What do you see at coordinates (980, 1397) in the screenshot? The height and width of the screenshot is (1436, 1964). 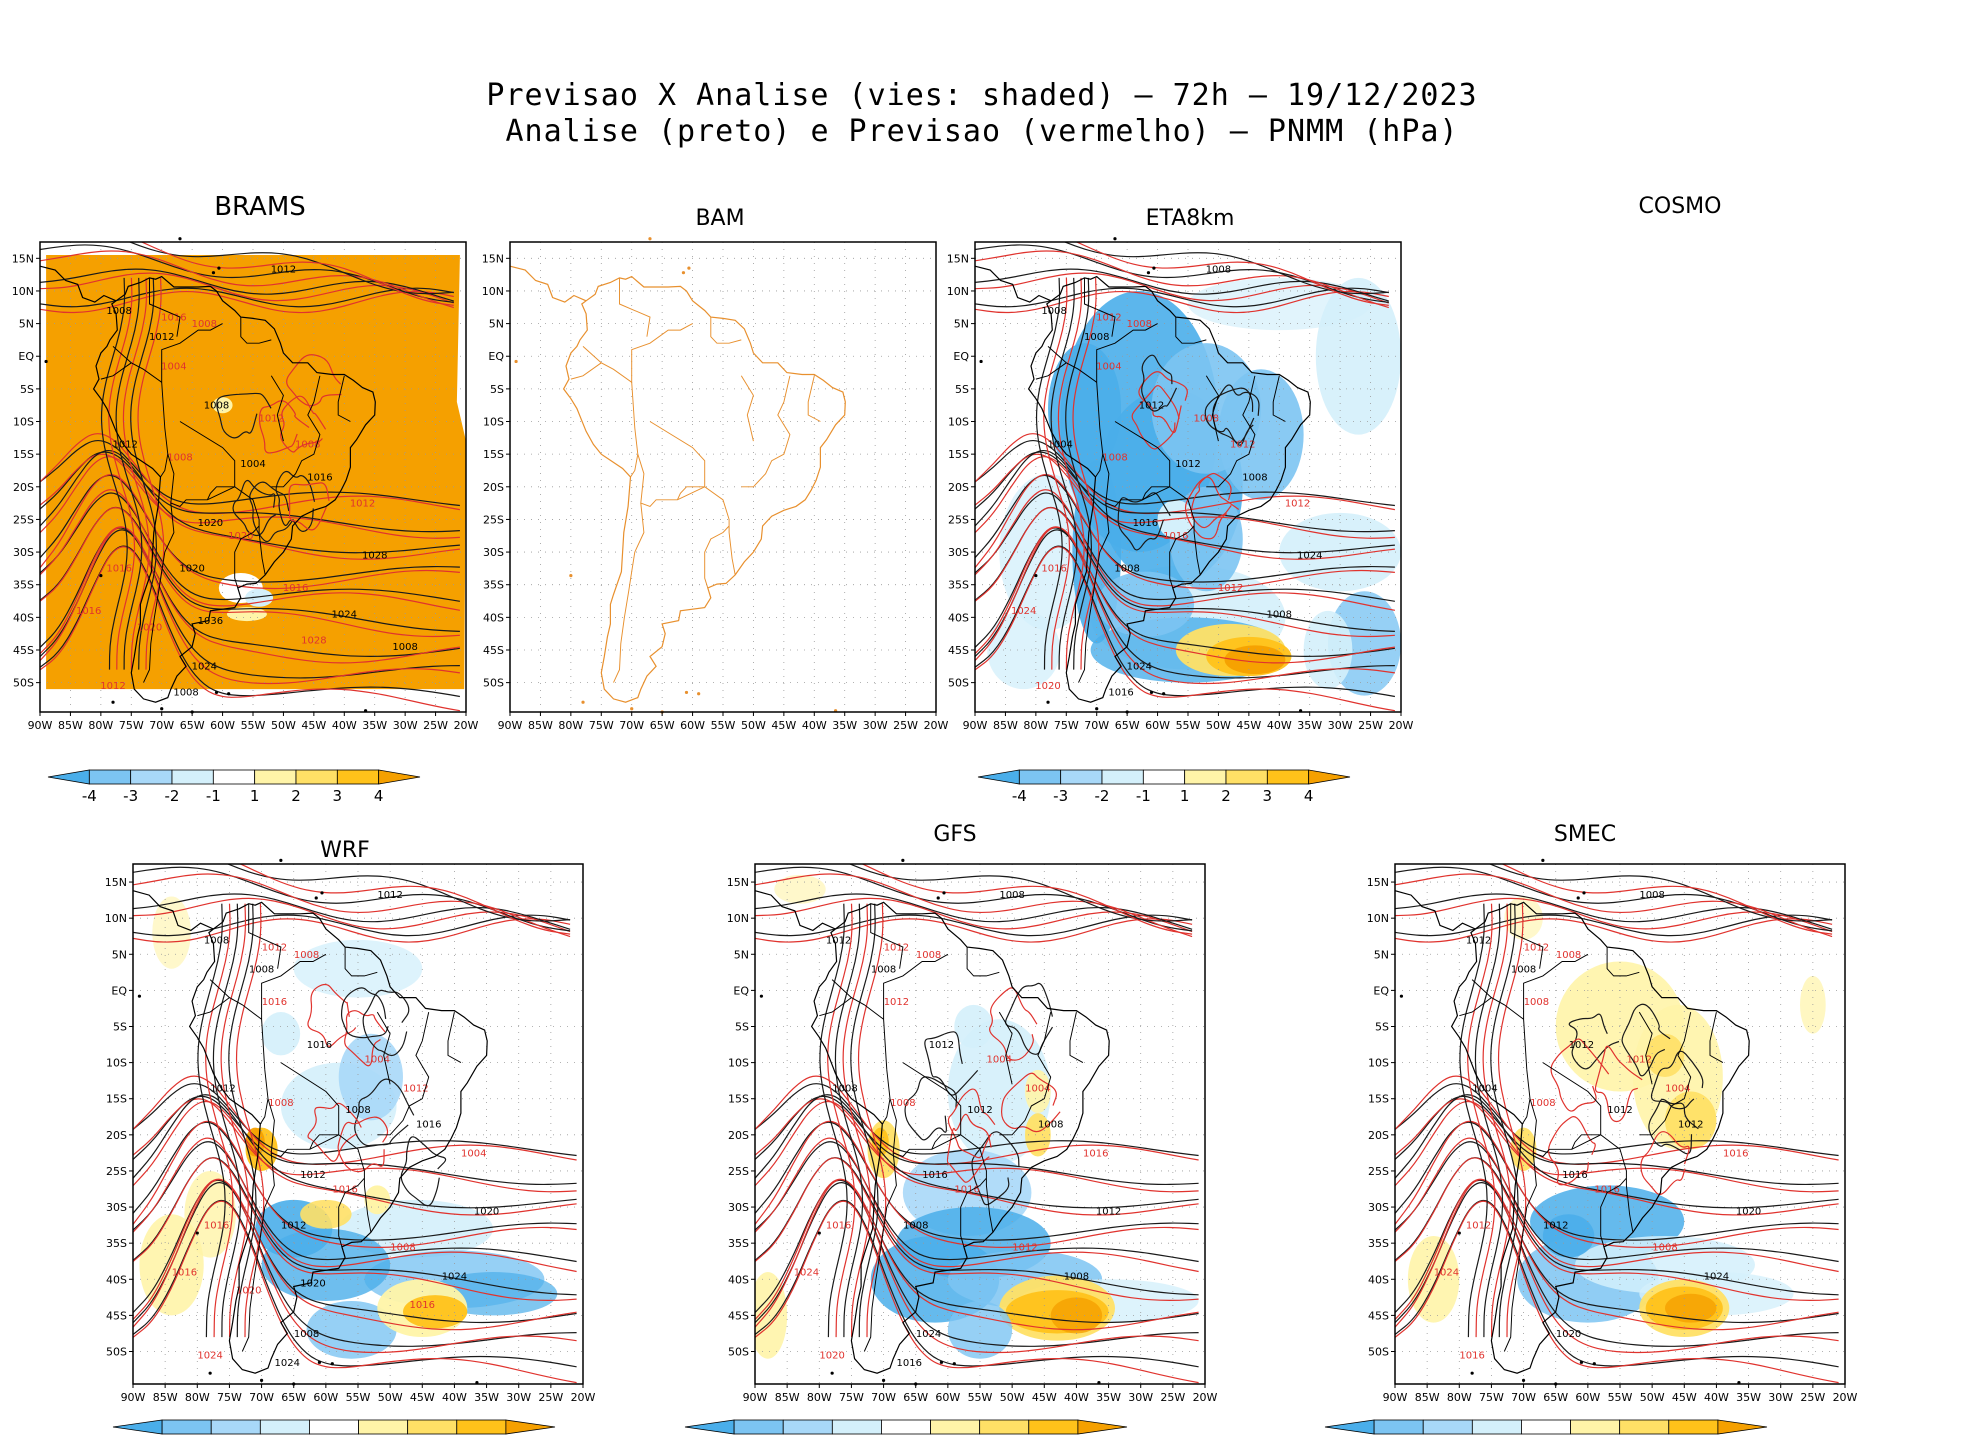 I see `gfs-lon-label: 55W` at bounding box center [980, 1397].